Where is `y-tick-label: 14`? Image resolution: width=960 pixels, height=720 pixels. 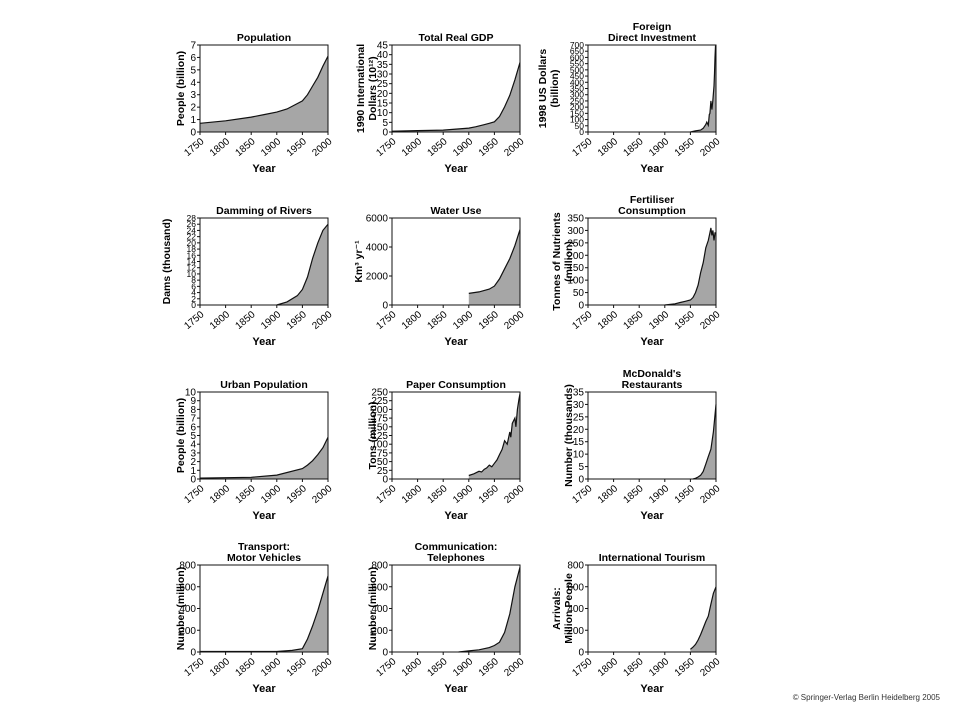
y-tick-label: 14 is located at coordinates (192, 261).